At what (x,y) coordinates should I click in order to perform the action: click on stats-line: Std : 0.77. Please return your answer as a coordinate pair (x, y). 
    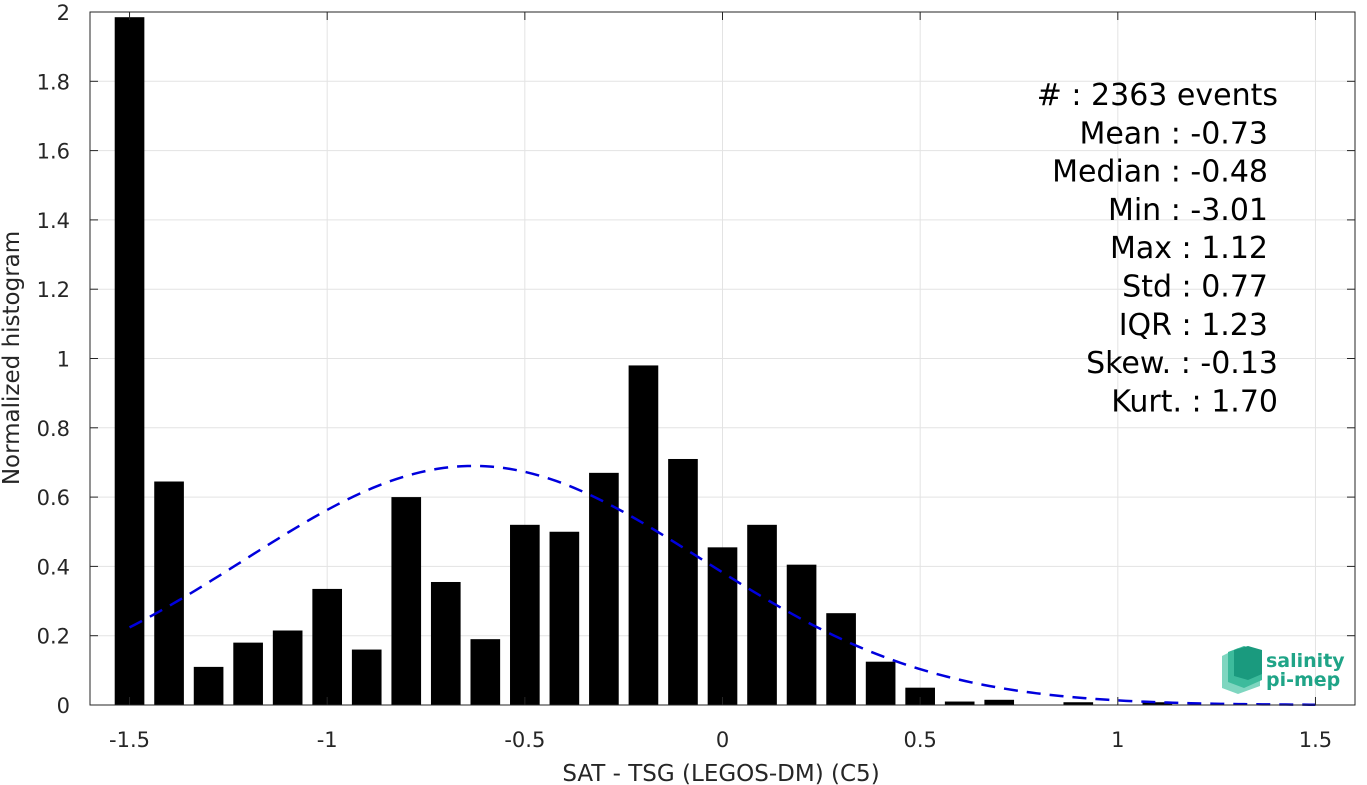
    Looking at the image, I should click on (1195, 287).